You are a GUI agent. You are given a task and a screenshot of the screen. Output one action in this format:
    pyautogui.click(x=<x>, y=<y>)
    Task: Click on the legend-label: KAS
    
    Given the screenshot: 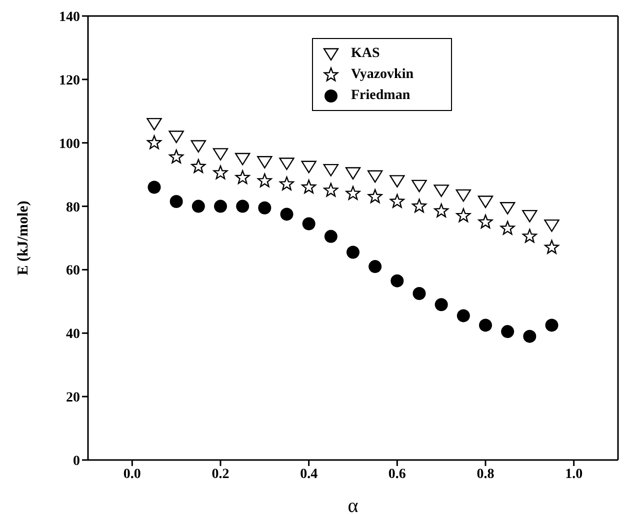 What is the action you would take?
    pyautogui.click(x=365, y=54)
    